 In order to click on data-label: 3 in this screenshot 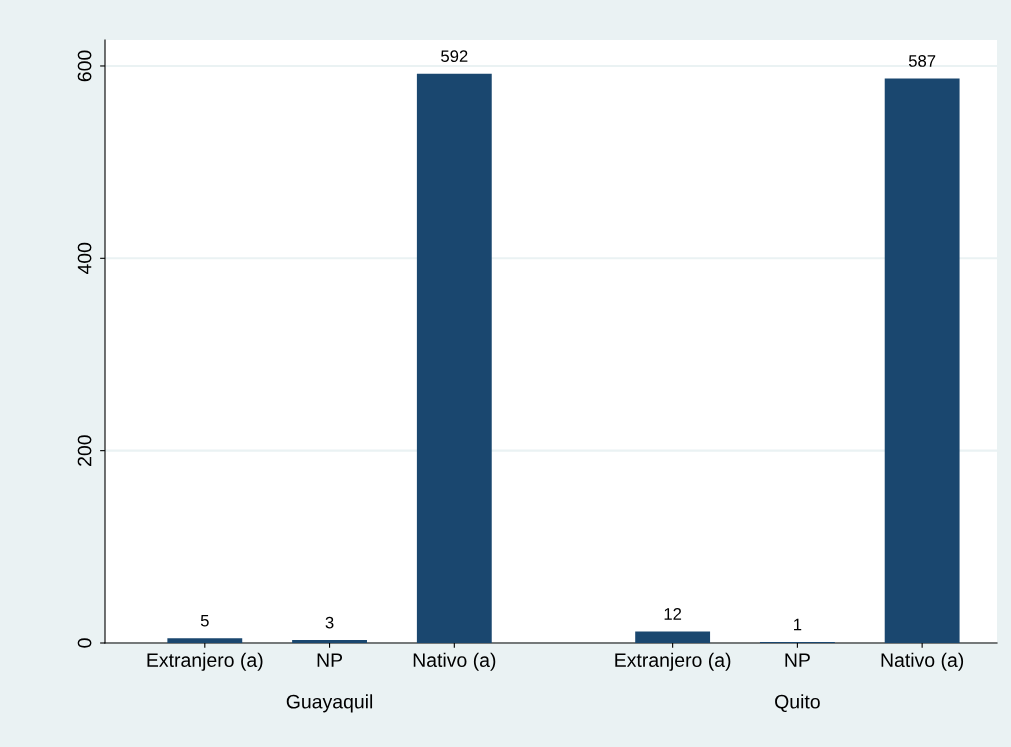, I will do `click(329, 622)`.